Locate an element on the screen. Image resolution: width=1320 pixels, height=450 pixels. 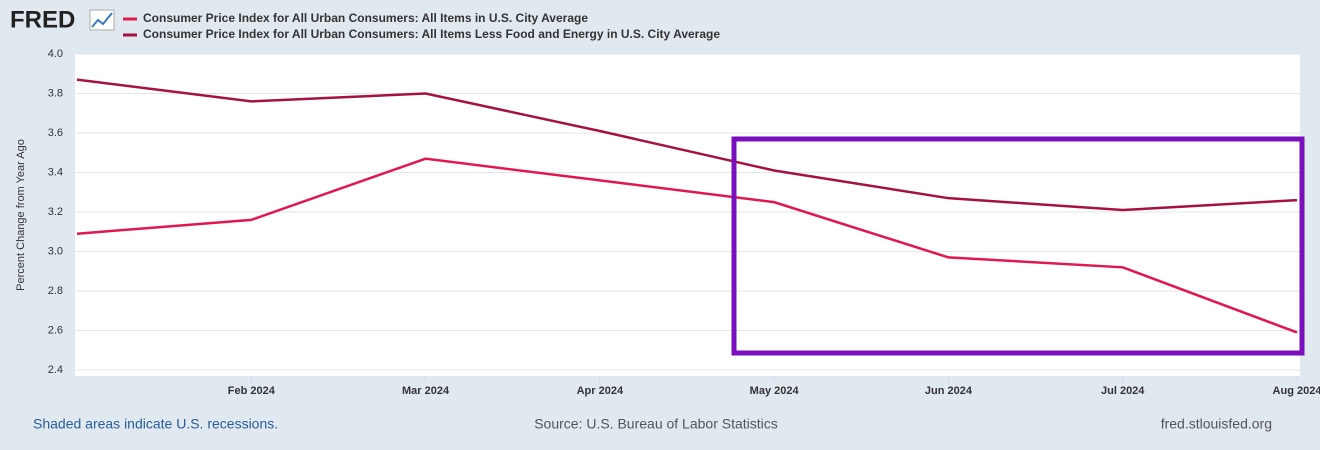
y-tick-label: 2.8 is located at coordinates (55, 291).